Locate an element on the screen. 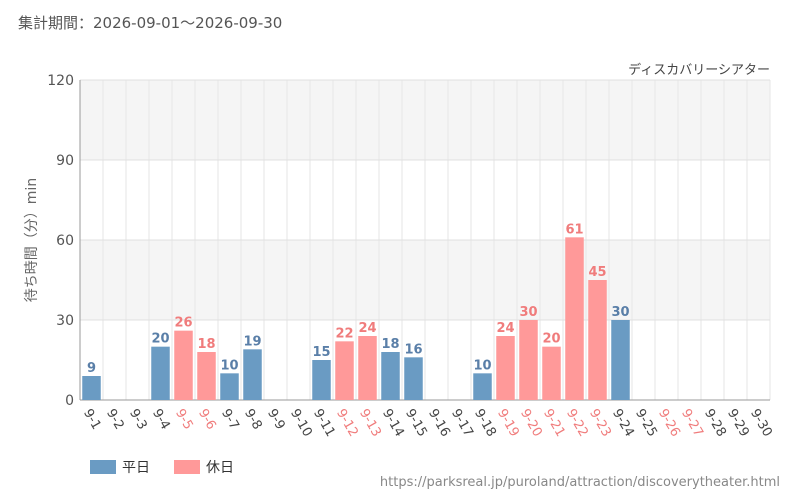 This screenshot has height=500, width=800. x-tick-label-9-30: 9-30 is located at coordinates (761, 423).